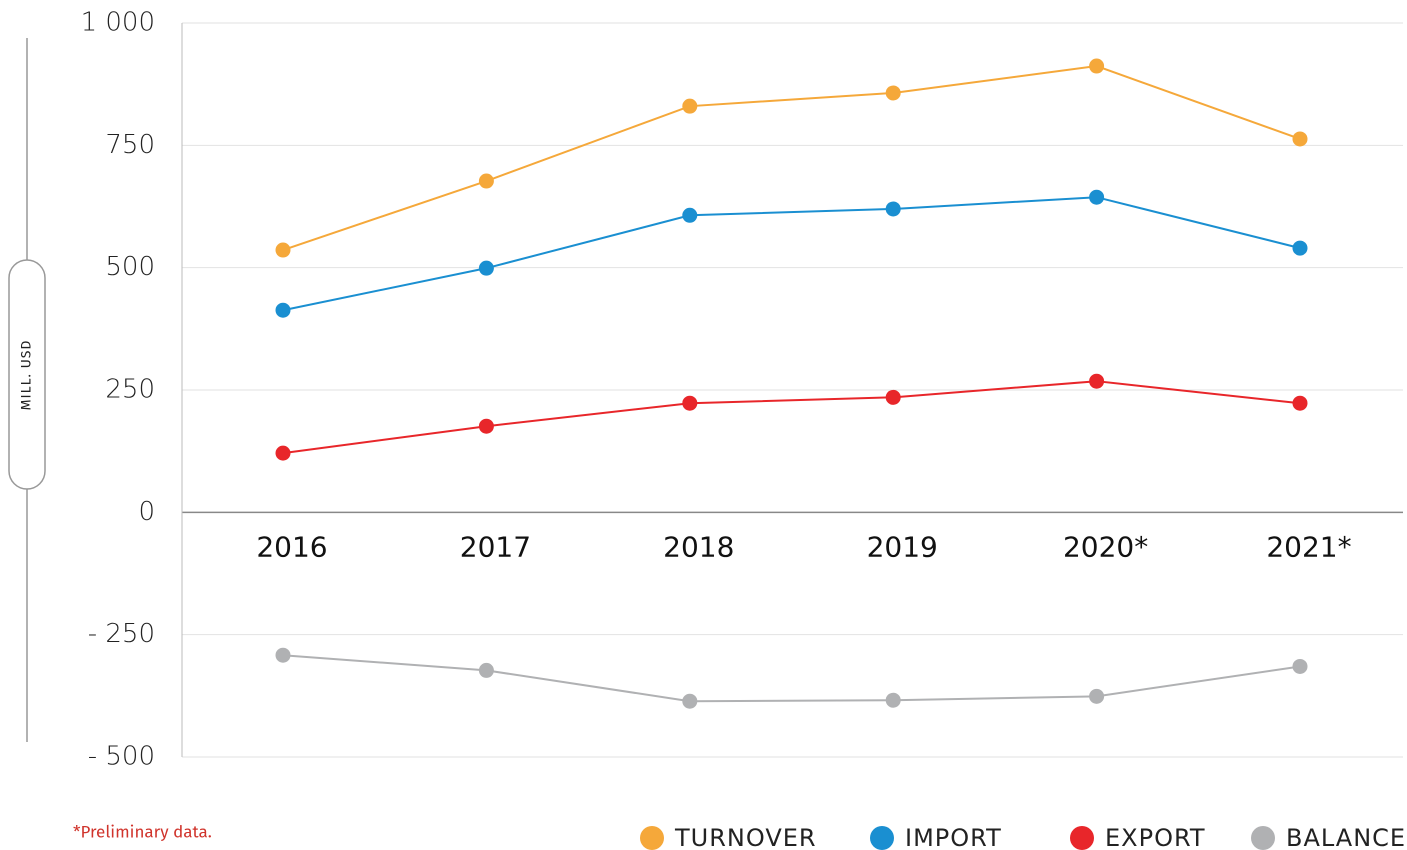 Image resolution: width=1407 pixels, height=850 pixels. Describe the element at coordinates (698, 546) in the screenshot. I see `x-tick-label: 2018` at that location.